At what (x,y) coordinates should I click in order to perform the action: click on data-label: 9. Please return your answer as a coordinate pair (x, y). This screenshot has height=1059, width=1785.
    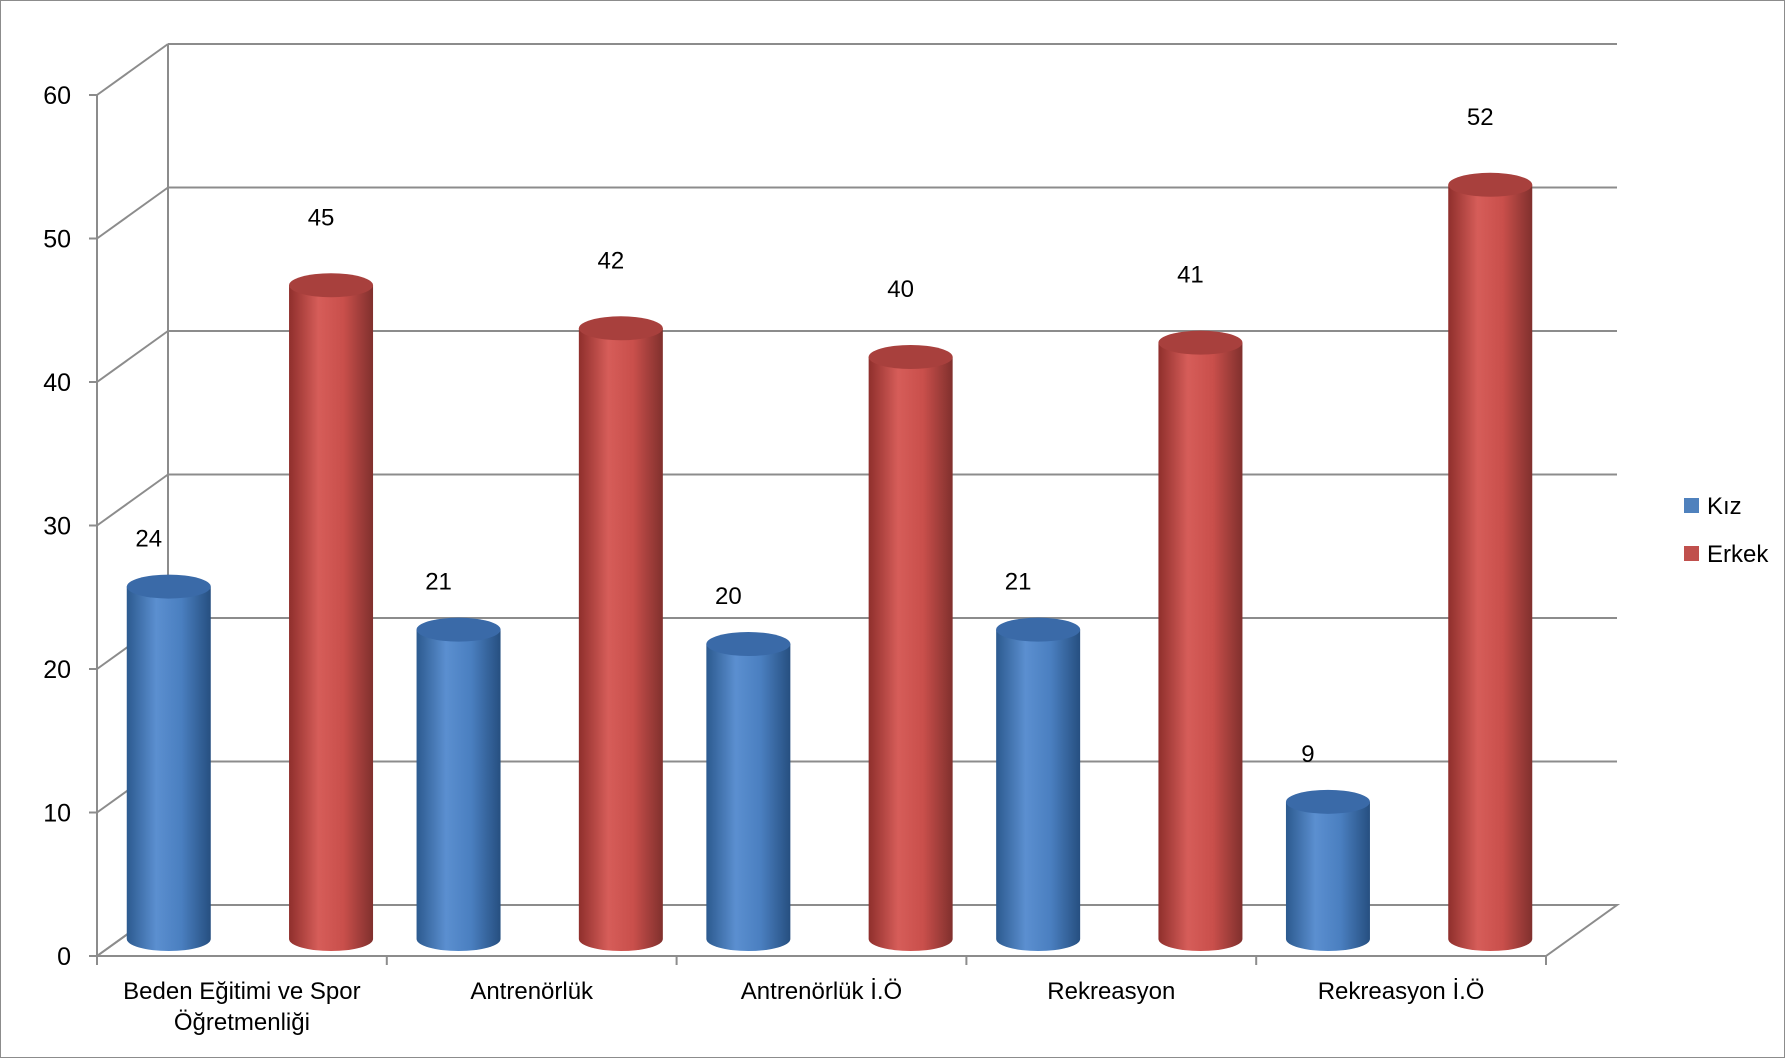
    Looking at the image, I should click on (1307, 754).